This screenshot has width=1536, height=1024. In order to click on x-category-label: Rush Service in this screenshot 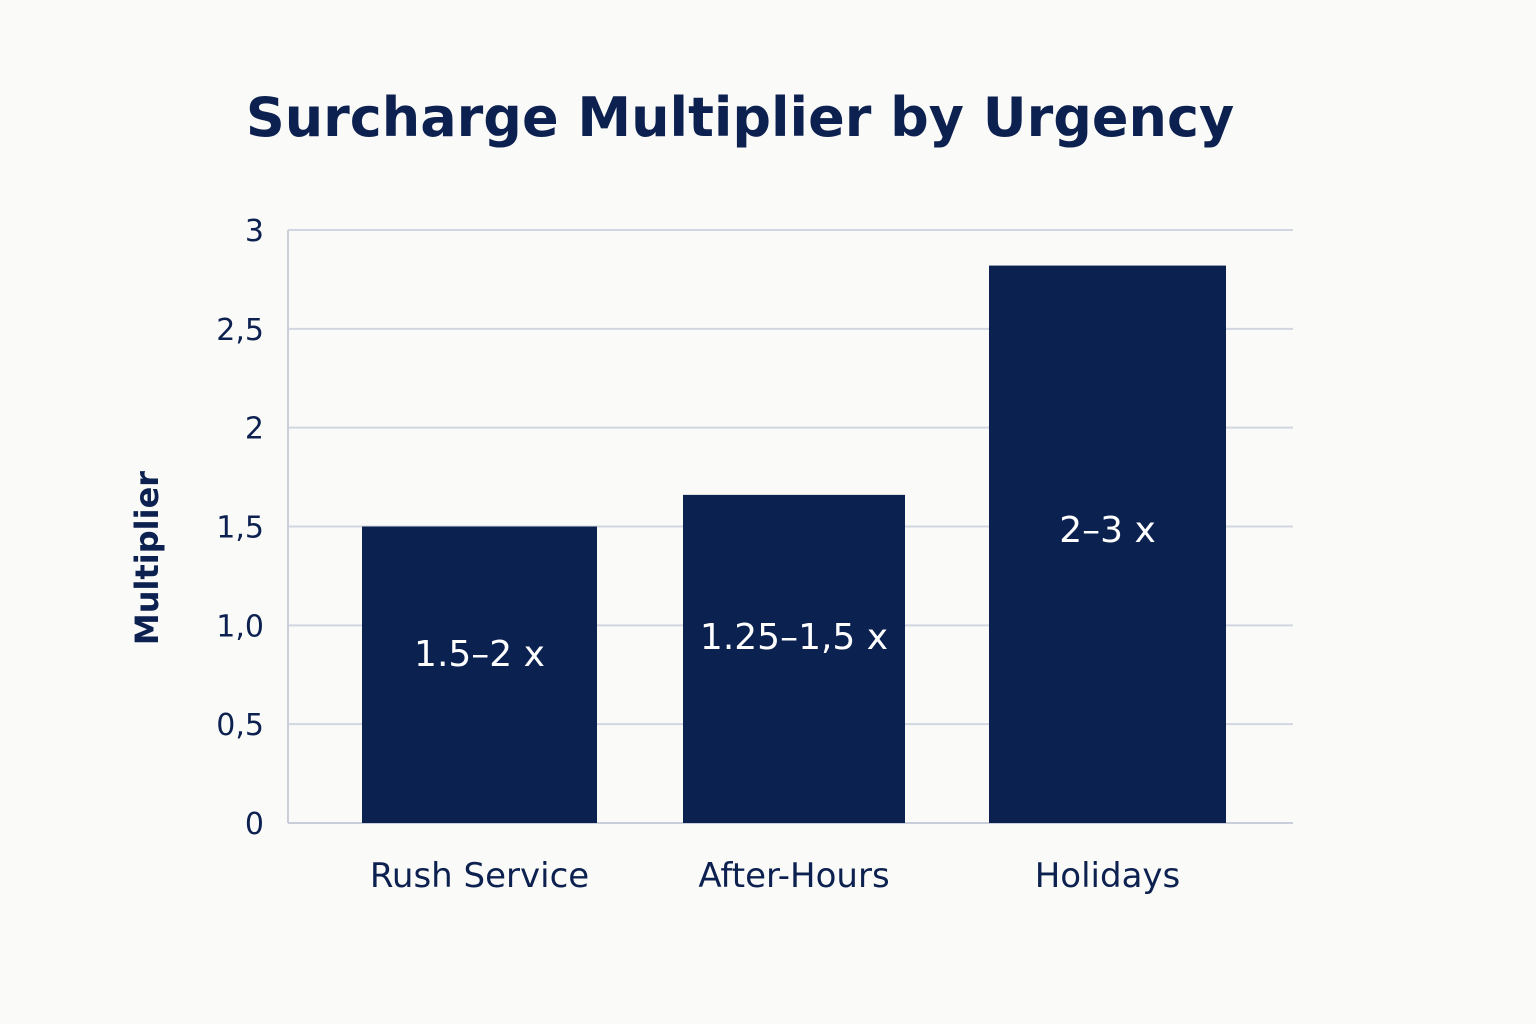, I will do `click(479, 876)`.